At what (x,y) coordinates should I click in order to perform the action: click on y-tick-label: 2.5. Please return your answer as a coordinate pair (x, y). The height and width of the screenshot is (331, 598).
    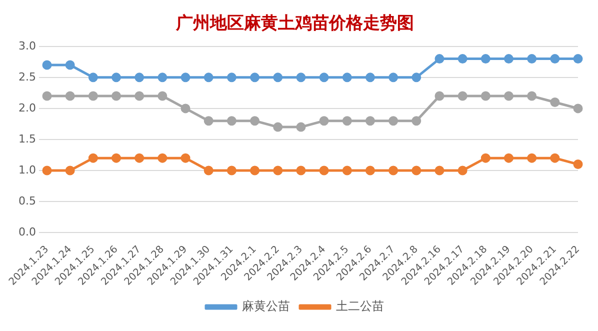
    Looking at the image, I should click on (27, 77).